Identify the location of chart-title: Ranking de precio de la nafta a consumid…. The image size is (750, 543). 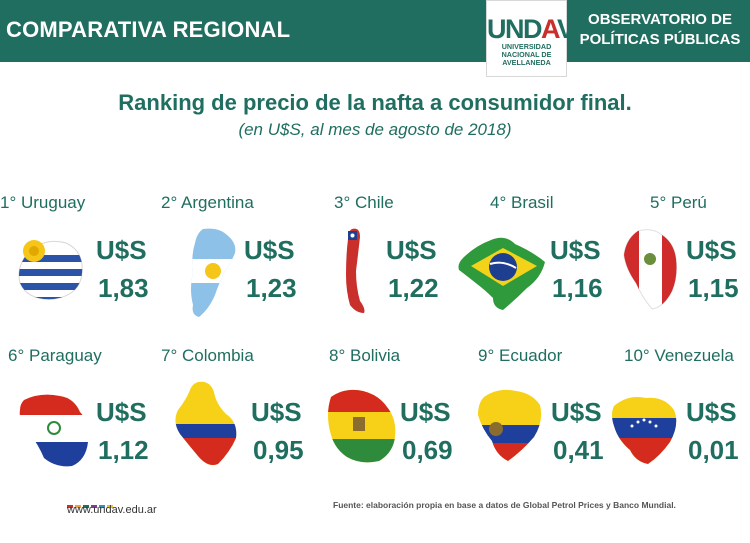
(375, 102).